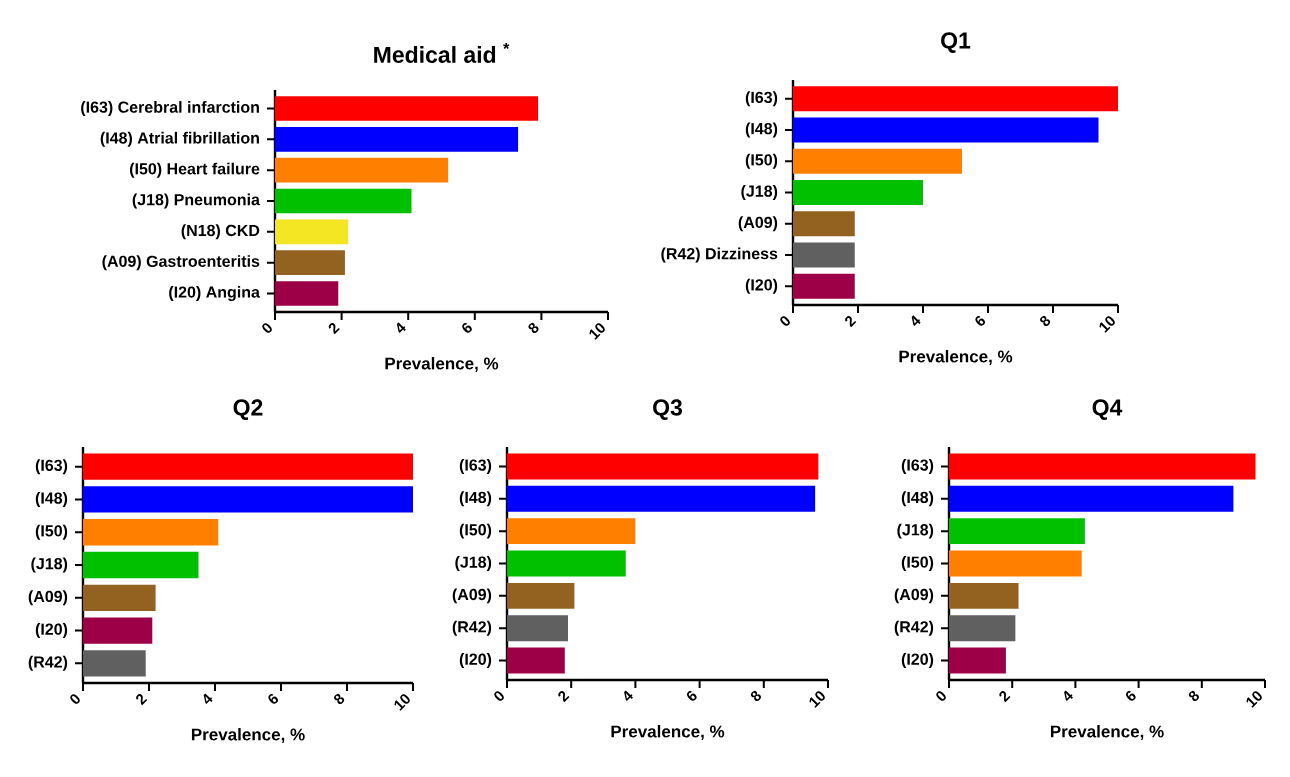 The width and height of the screenshot is (1290, 777). What do you see at coordinates (719, 255) in the screenshot?
I see `y-tick-label: (R42) Dizziness` at bounding box center [719, 255].